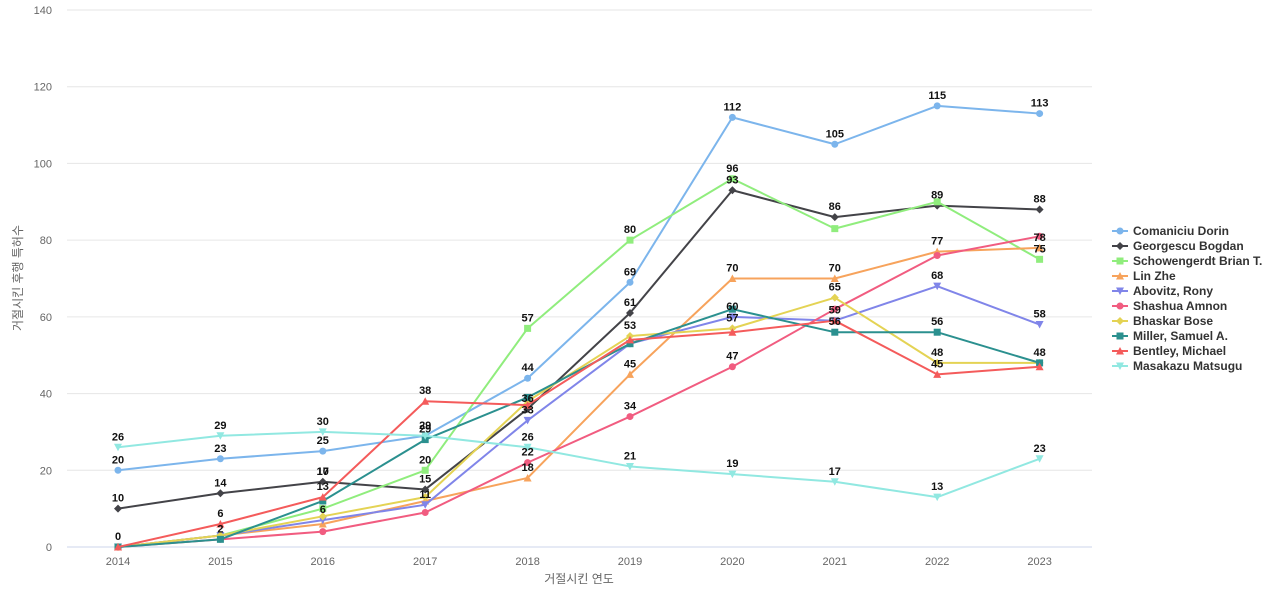  What do you see at coordinates (43, 279) in the screenshot?
I see `y-axis-ticks: 0 20 40 60 80 100 120 140` at bounding box center [43, 279].